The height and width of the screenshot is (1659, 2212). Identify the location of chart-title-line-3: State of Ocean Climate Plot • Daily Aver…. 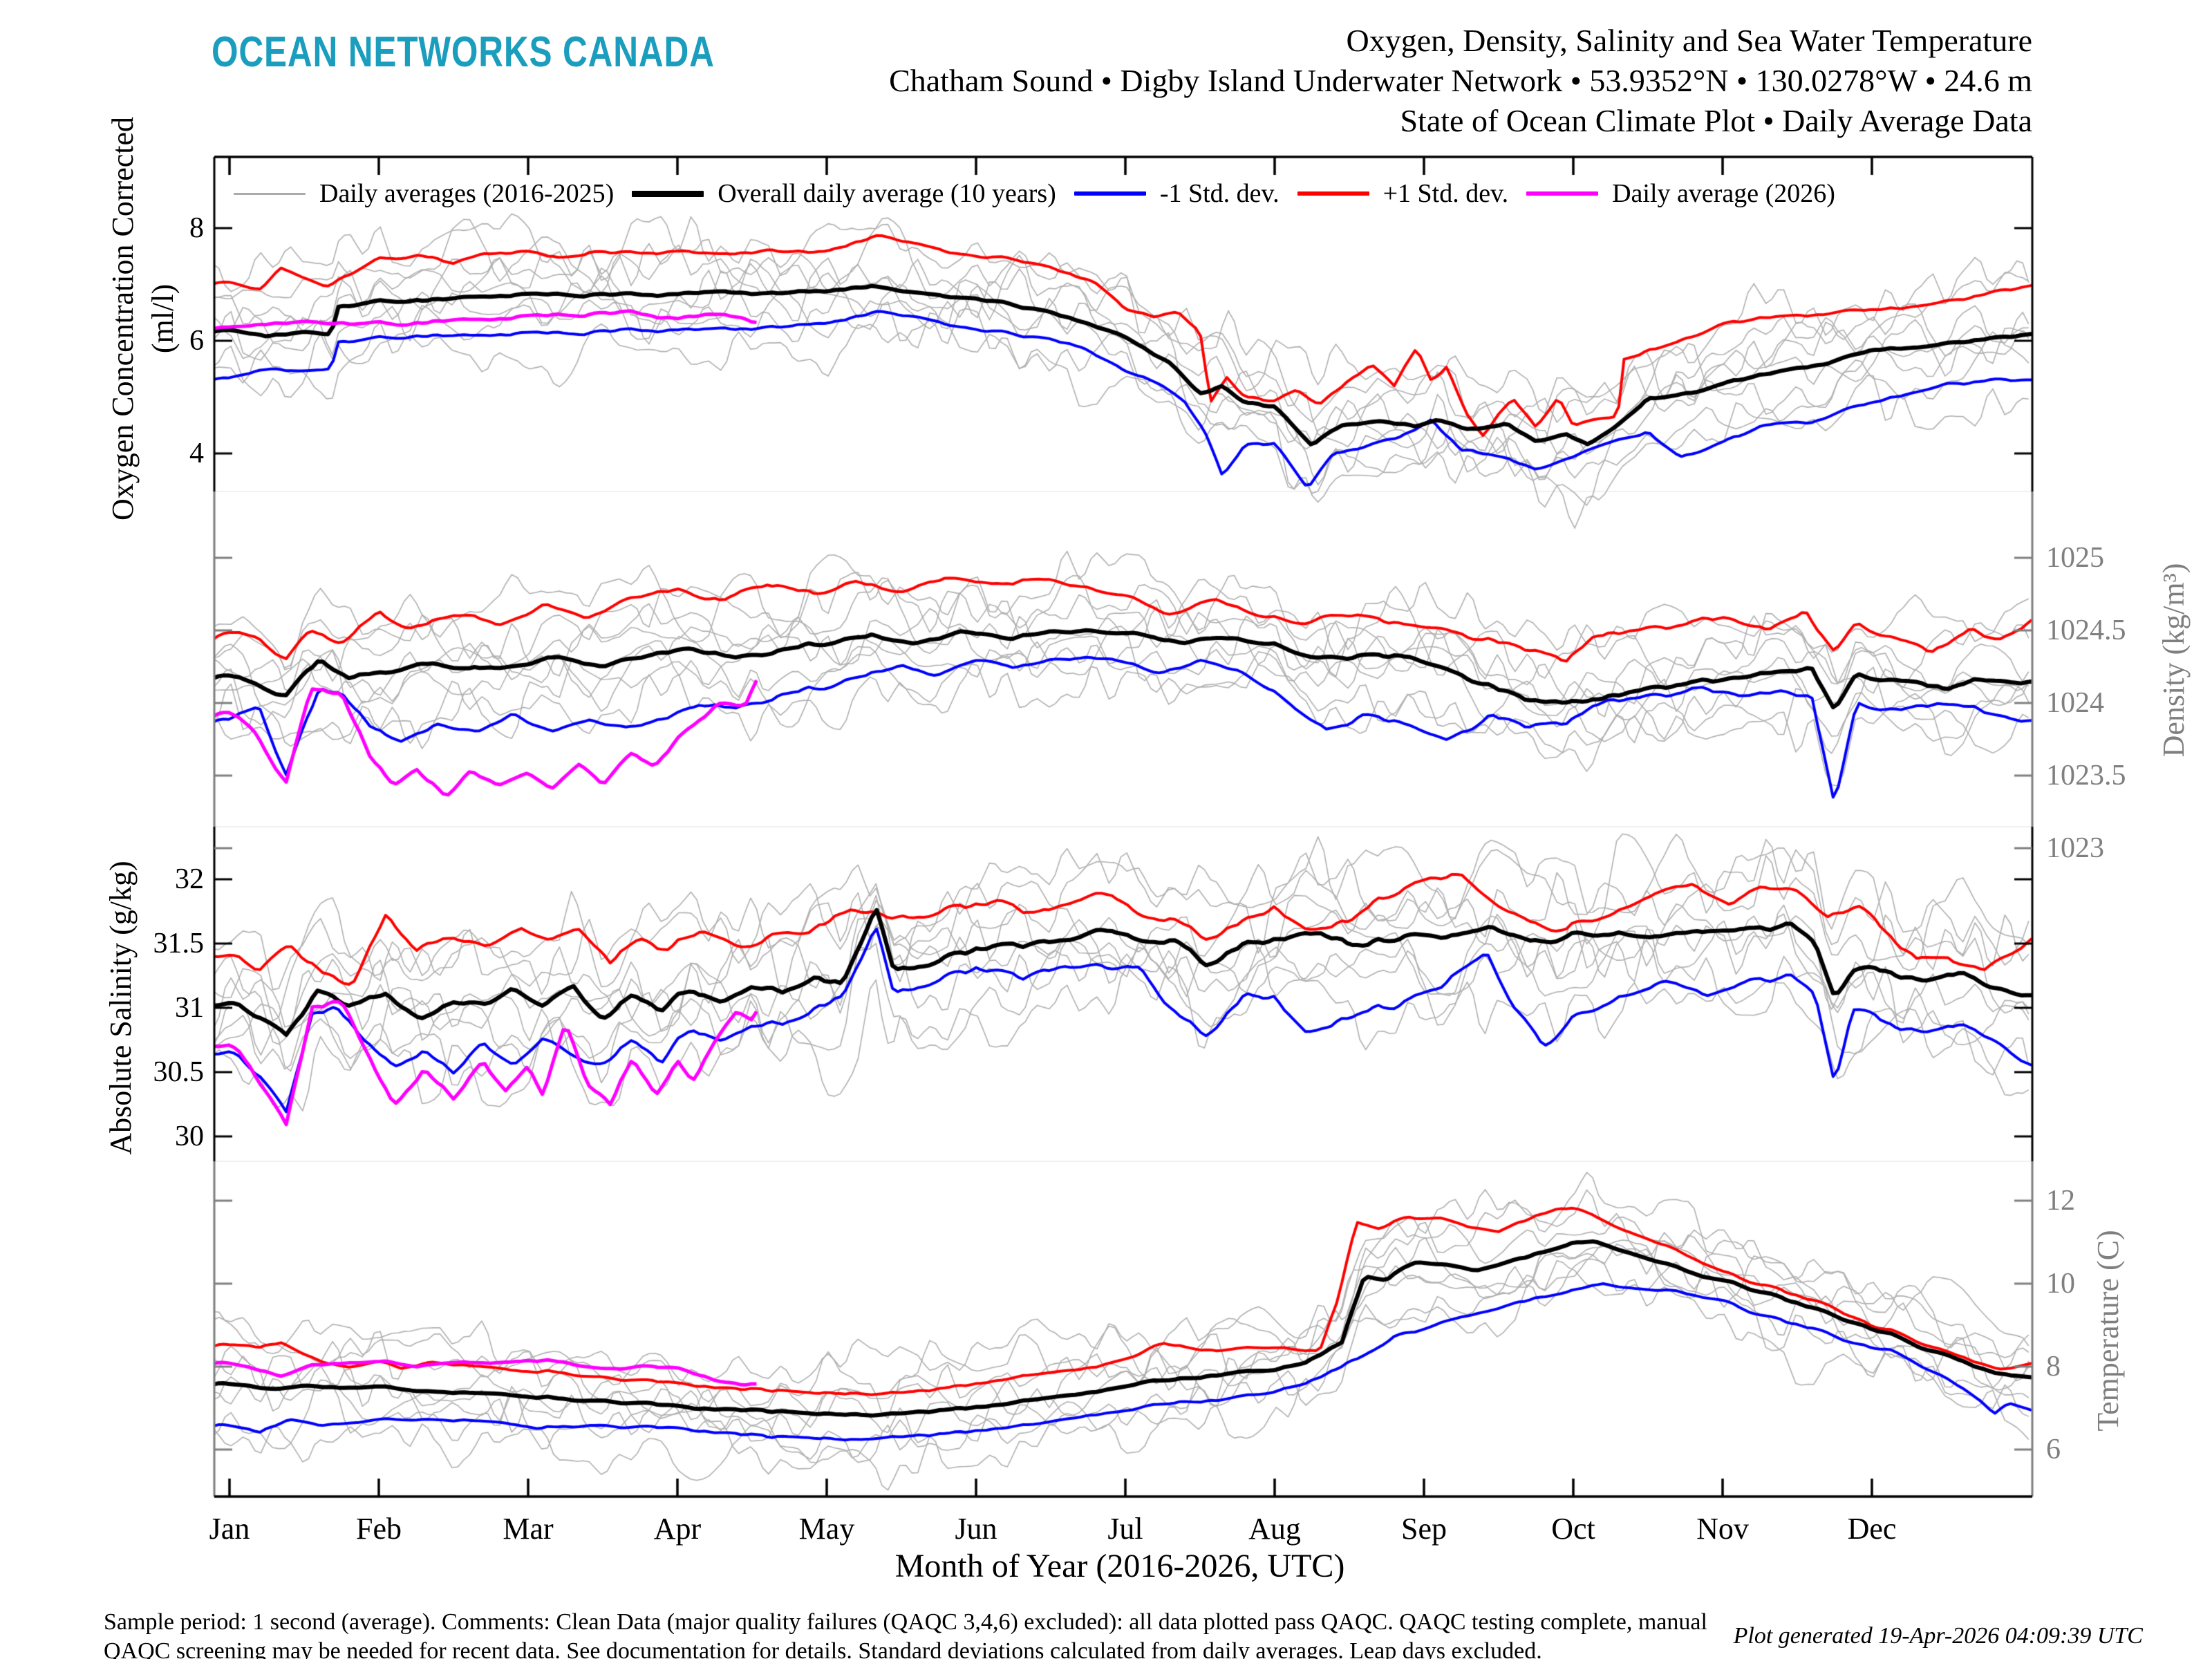
(1716, 121).